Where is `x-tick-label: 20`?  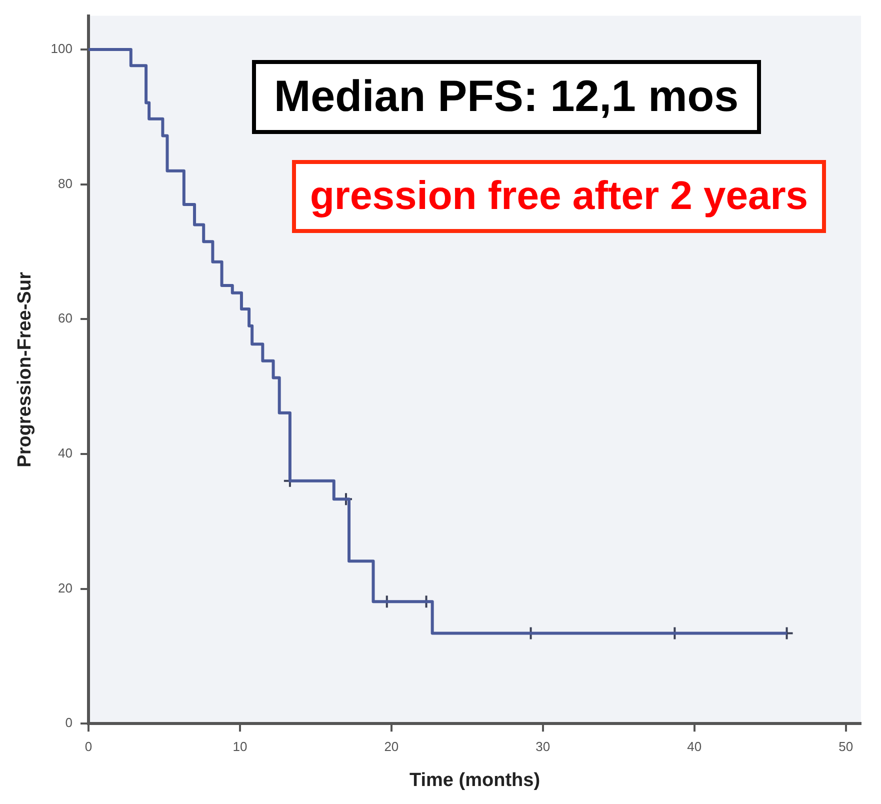
x-tick-label: 20 is located at coordinates (391, 746).